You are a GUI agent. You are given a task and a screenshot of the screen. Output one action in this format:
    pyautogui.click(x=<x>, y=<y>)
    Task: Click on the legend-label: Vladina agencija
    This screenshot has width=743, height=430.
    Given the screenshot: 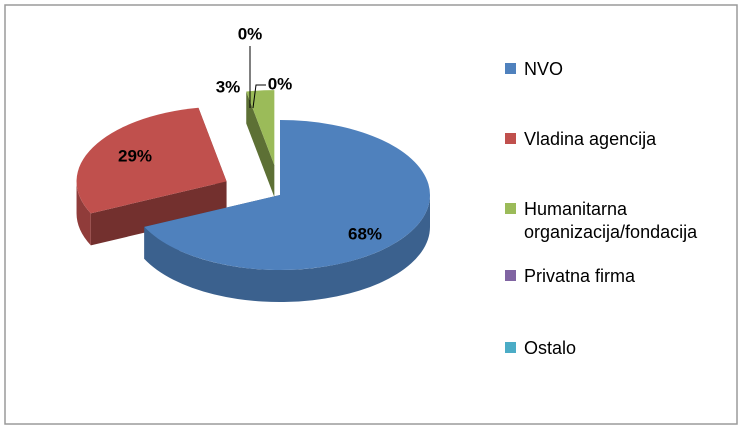 What is the action you would take?
    pyautogui.click(x=590, y=139)
    